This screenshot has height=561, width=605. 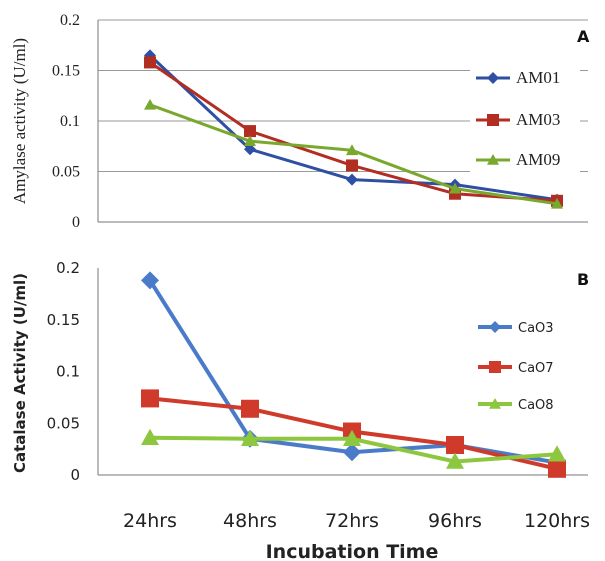 What do you see at coordinates (495, 327) in the screenshot?
I see `legend-marker-cao3` at bounding box center [495, 327].